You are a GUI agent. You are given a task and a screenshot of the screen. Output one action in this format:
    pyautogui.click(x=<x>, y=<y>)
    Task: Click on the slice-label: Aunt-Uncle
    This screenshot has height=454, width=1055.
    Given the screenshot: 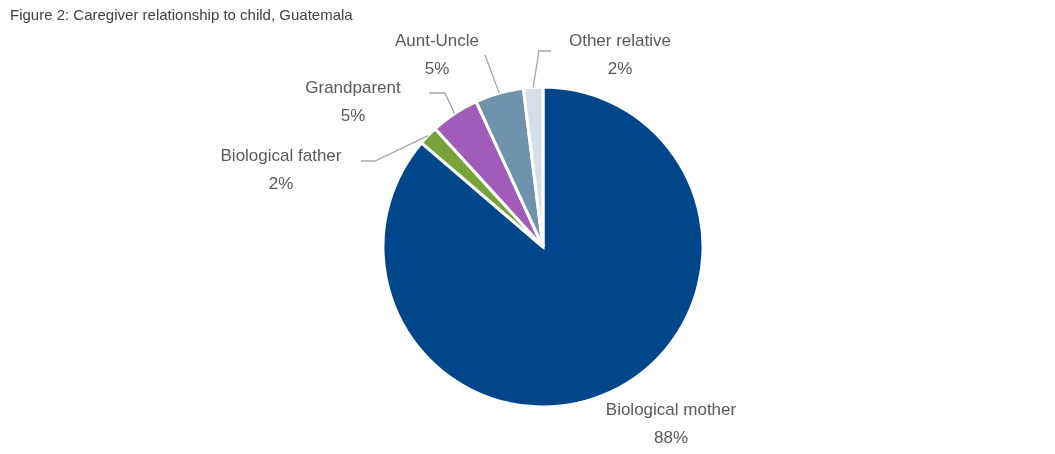 What is the action you would take?
    pyautogui.click(x=437, y=41)
    